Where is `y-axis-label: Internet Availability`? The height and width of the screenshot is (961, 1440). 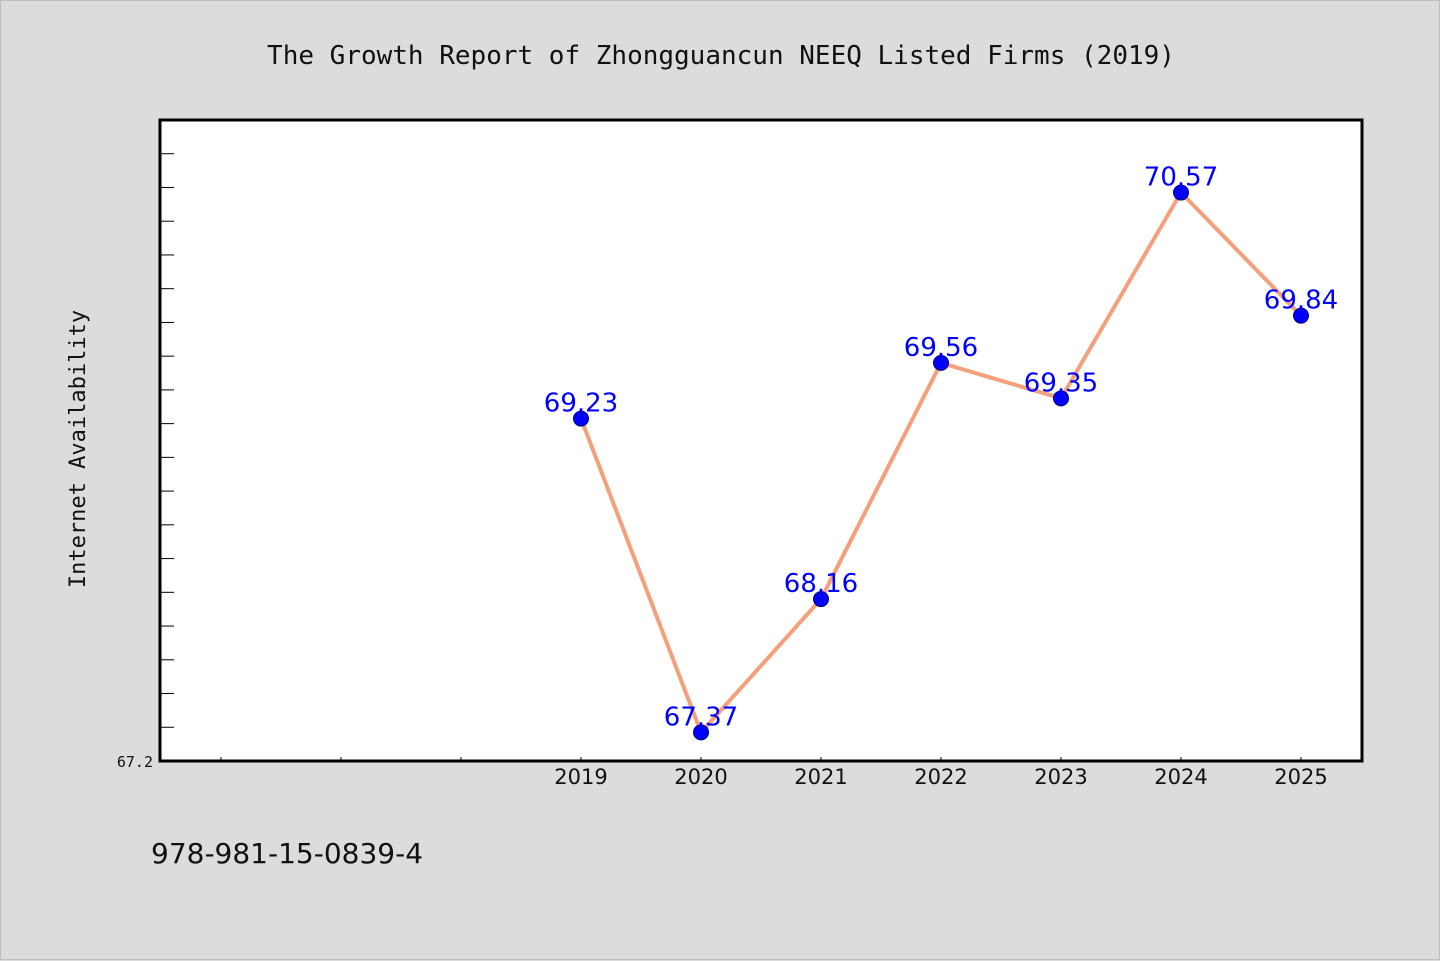
y-axis-label: Internet Availability is located at coordinates (78, 449).